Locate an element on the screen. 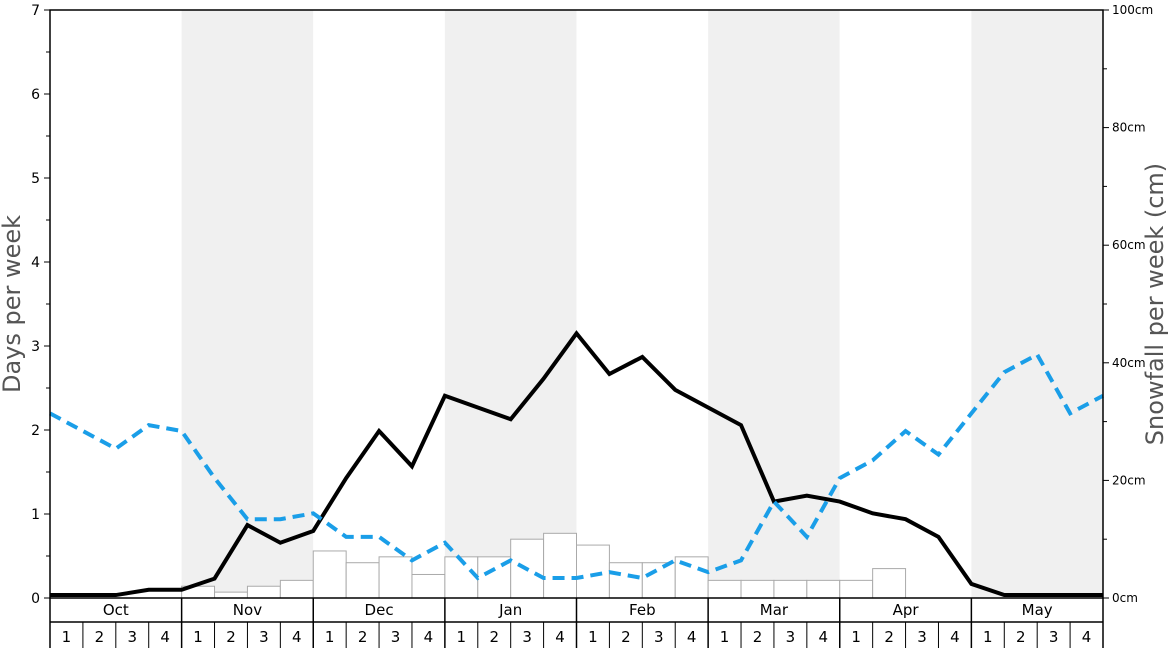 This screenshot has width=1168, height=648. left-tick-label: 5 is located at coordinates (35, 179).